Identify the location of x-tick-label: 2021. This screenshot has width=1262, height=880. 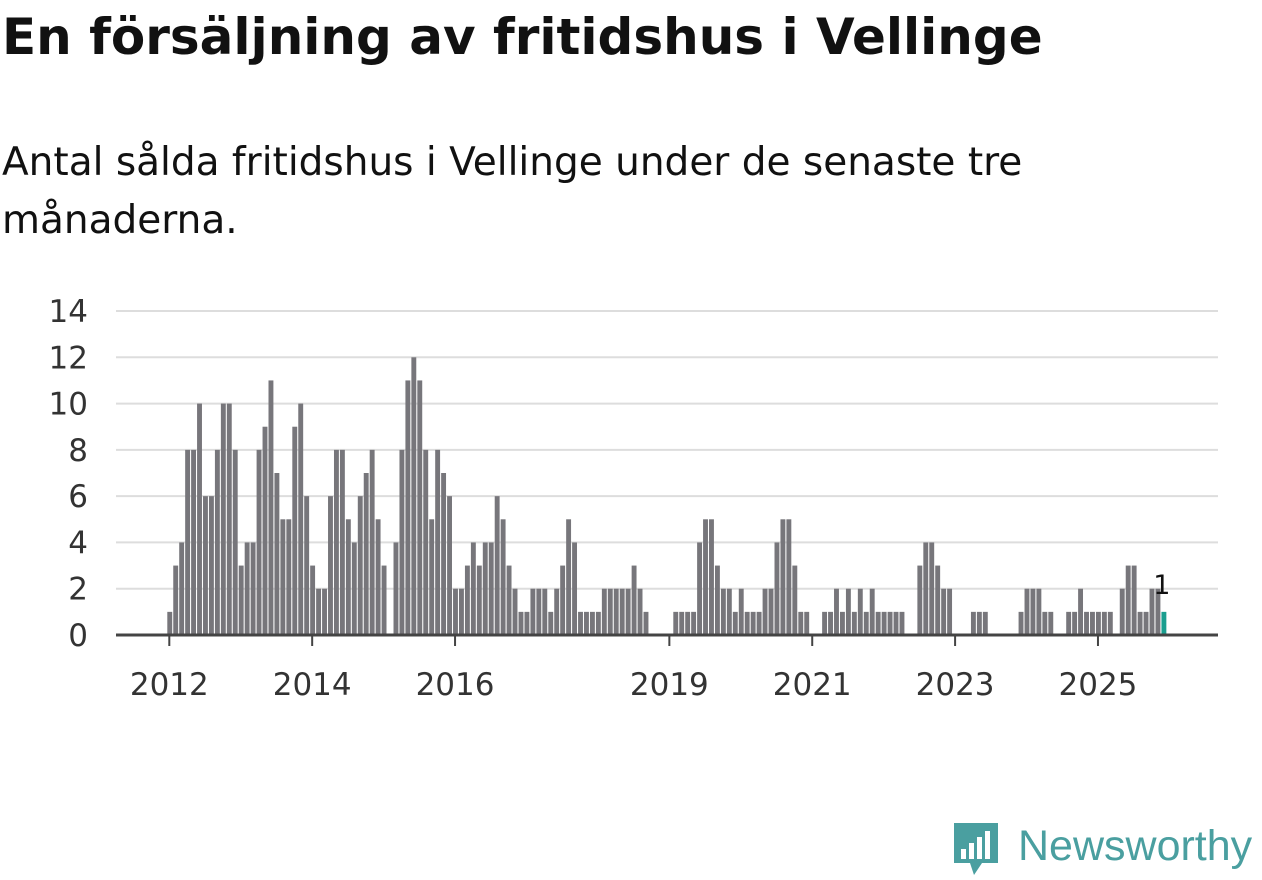
(812, 685).